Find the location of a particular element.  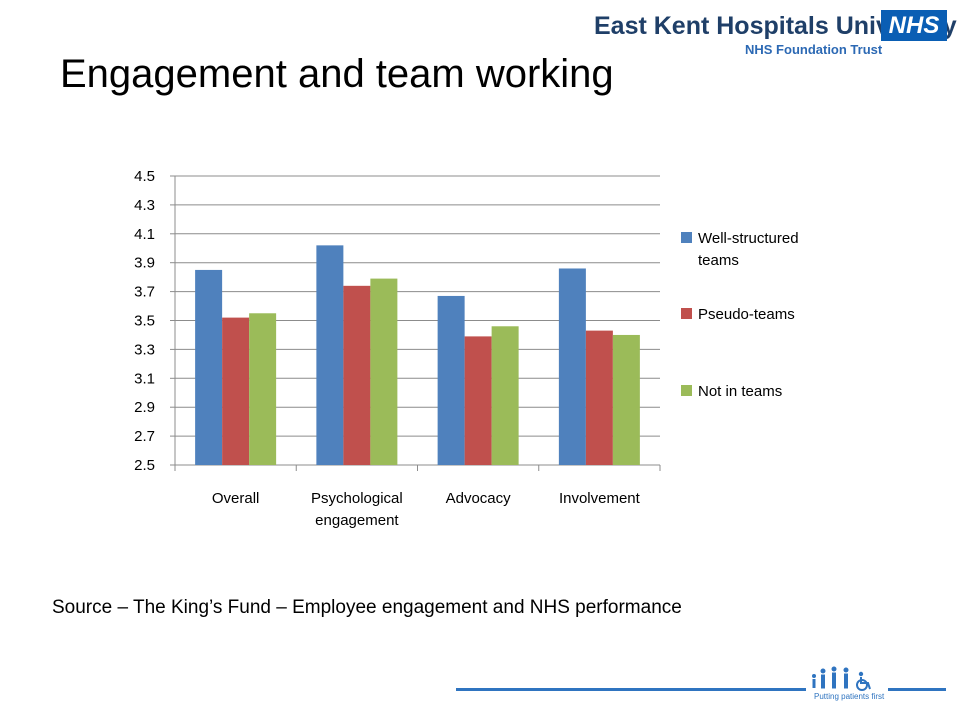

people-and-wheelchair-icon is located at coordinates (841, 678).